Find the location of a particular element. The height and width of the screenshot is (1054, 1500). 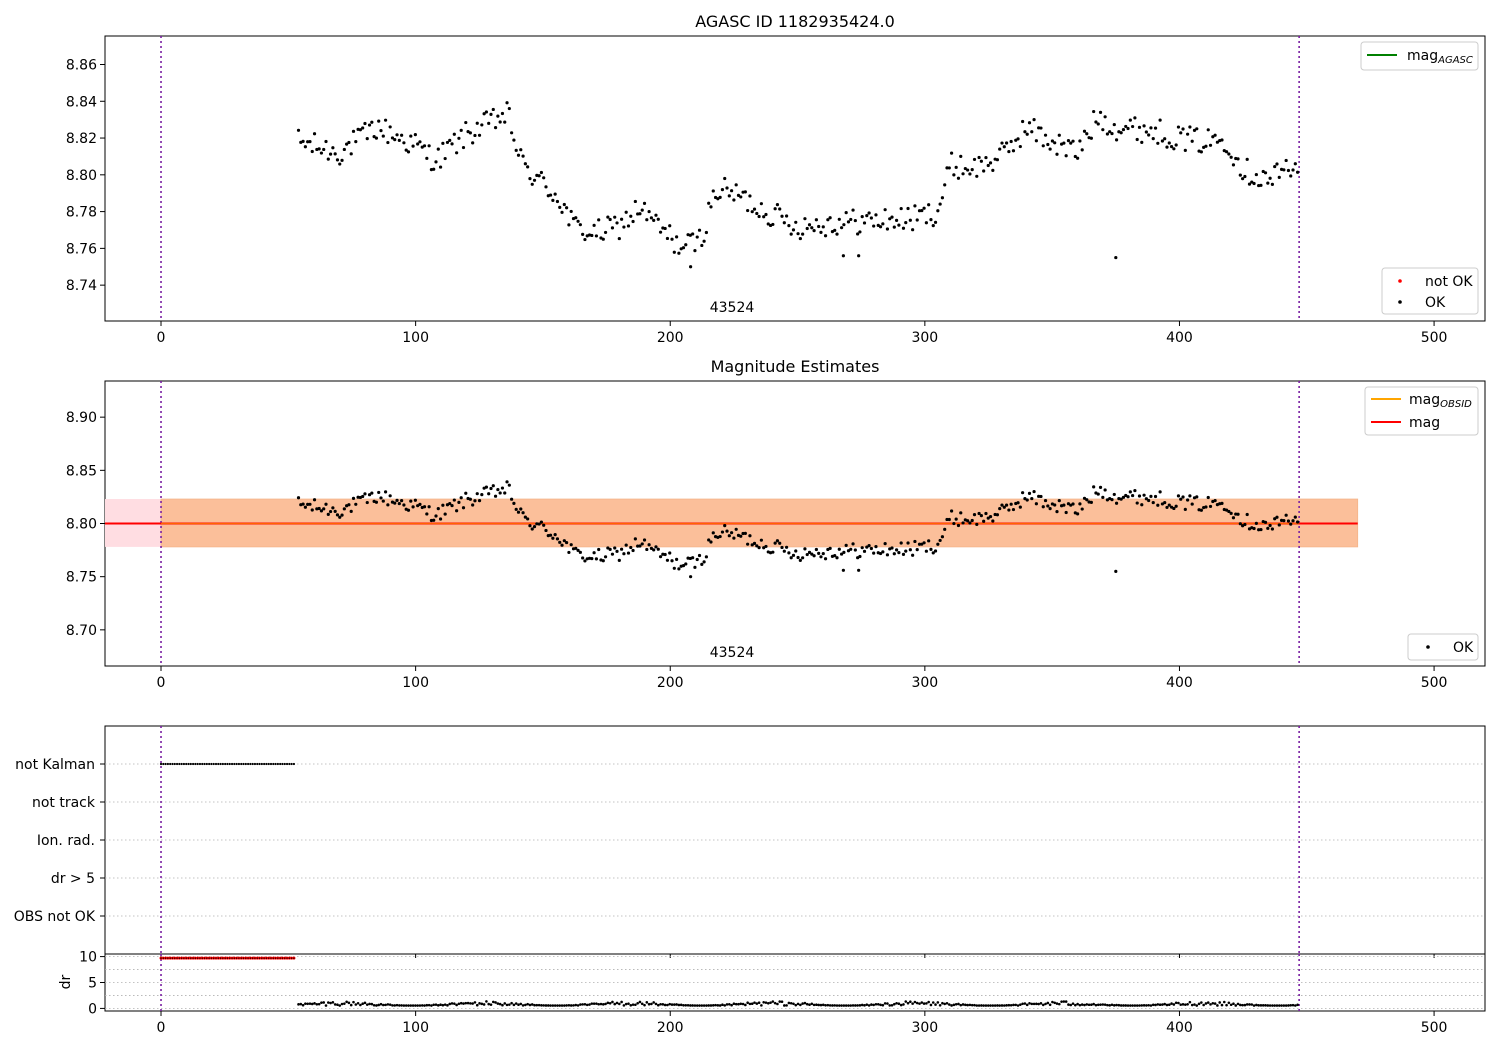

y-tick-label: 8.82 is located at coordinates (81, 139).